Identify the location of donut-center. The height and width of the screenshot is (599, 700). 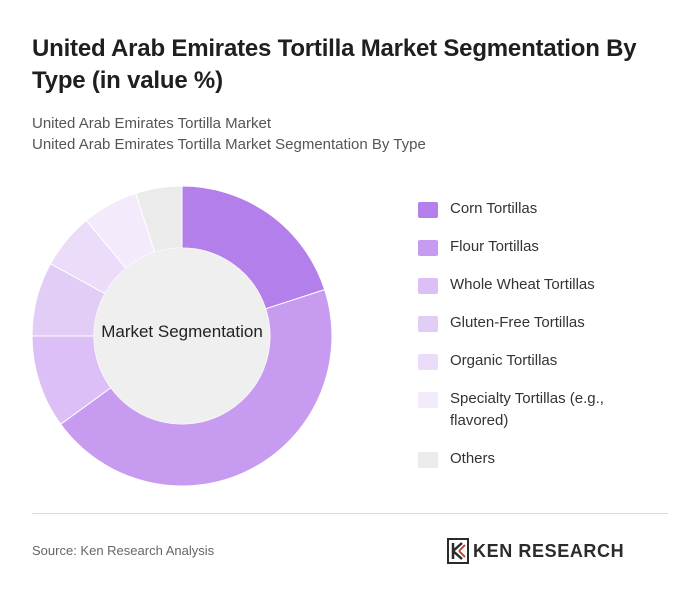
(182, 336).